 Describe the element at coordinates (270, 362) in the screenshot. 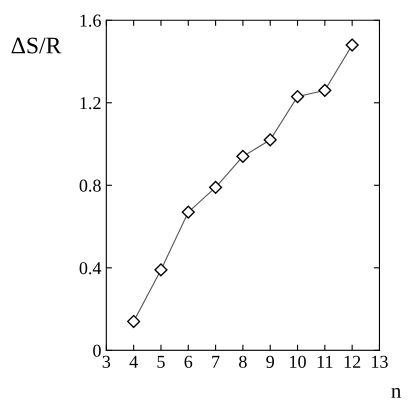

I see `x-tick-label: 9` at that location.